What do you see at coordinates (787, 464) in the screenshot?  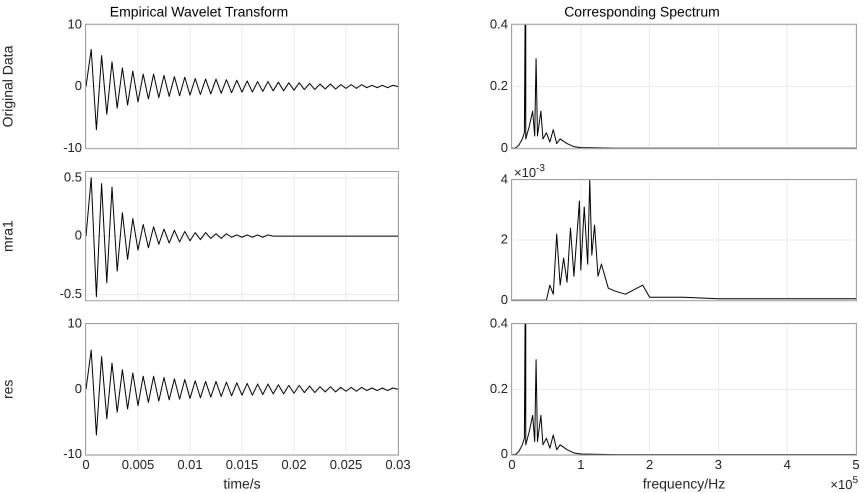 I see `x-tick-label: 4` at bounding box center [787, 464].